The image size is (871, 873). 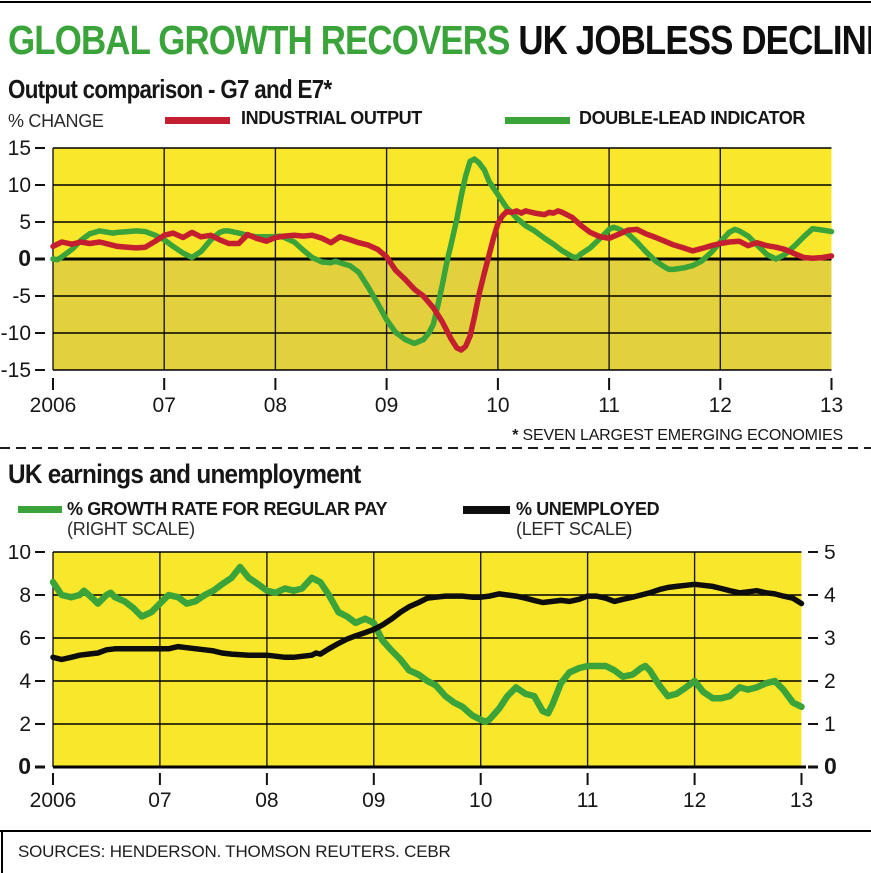 What do you see at coordinates (331, 118) in the screenshot?
I see `industrial-output-legend-label: INDUSTRIAL OUTPUT` at bounding box center [331, 118].